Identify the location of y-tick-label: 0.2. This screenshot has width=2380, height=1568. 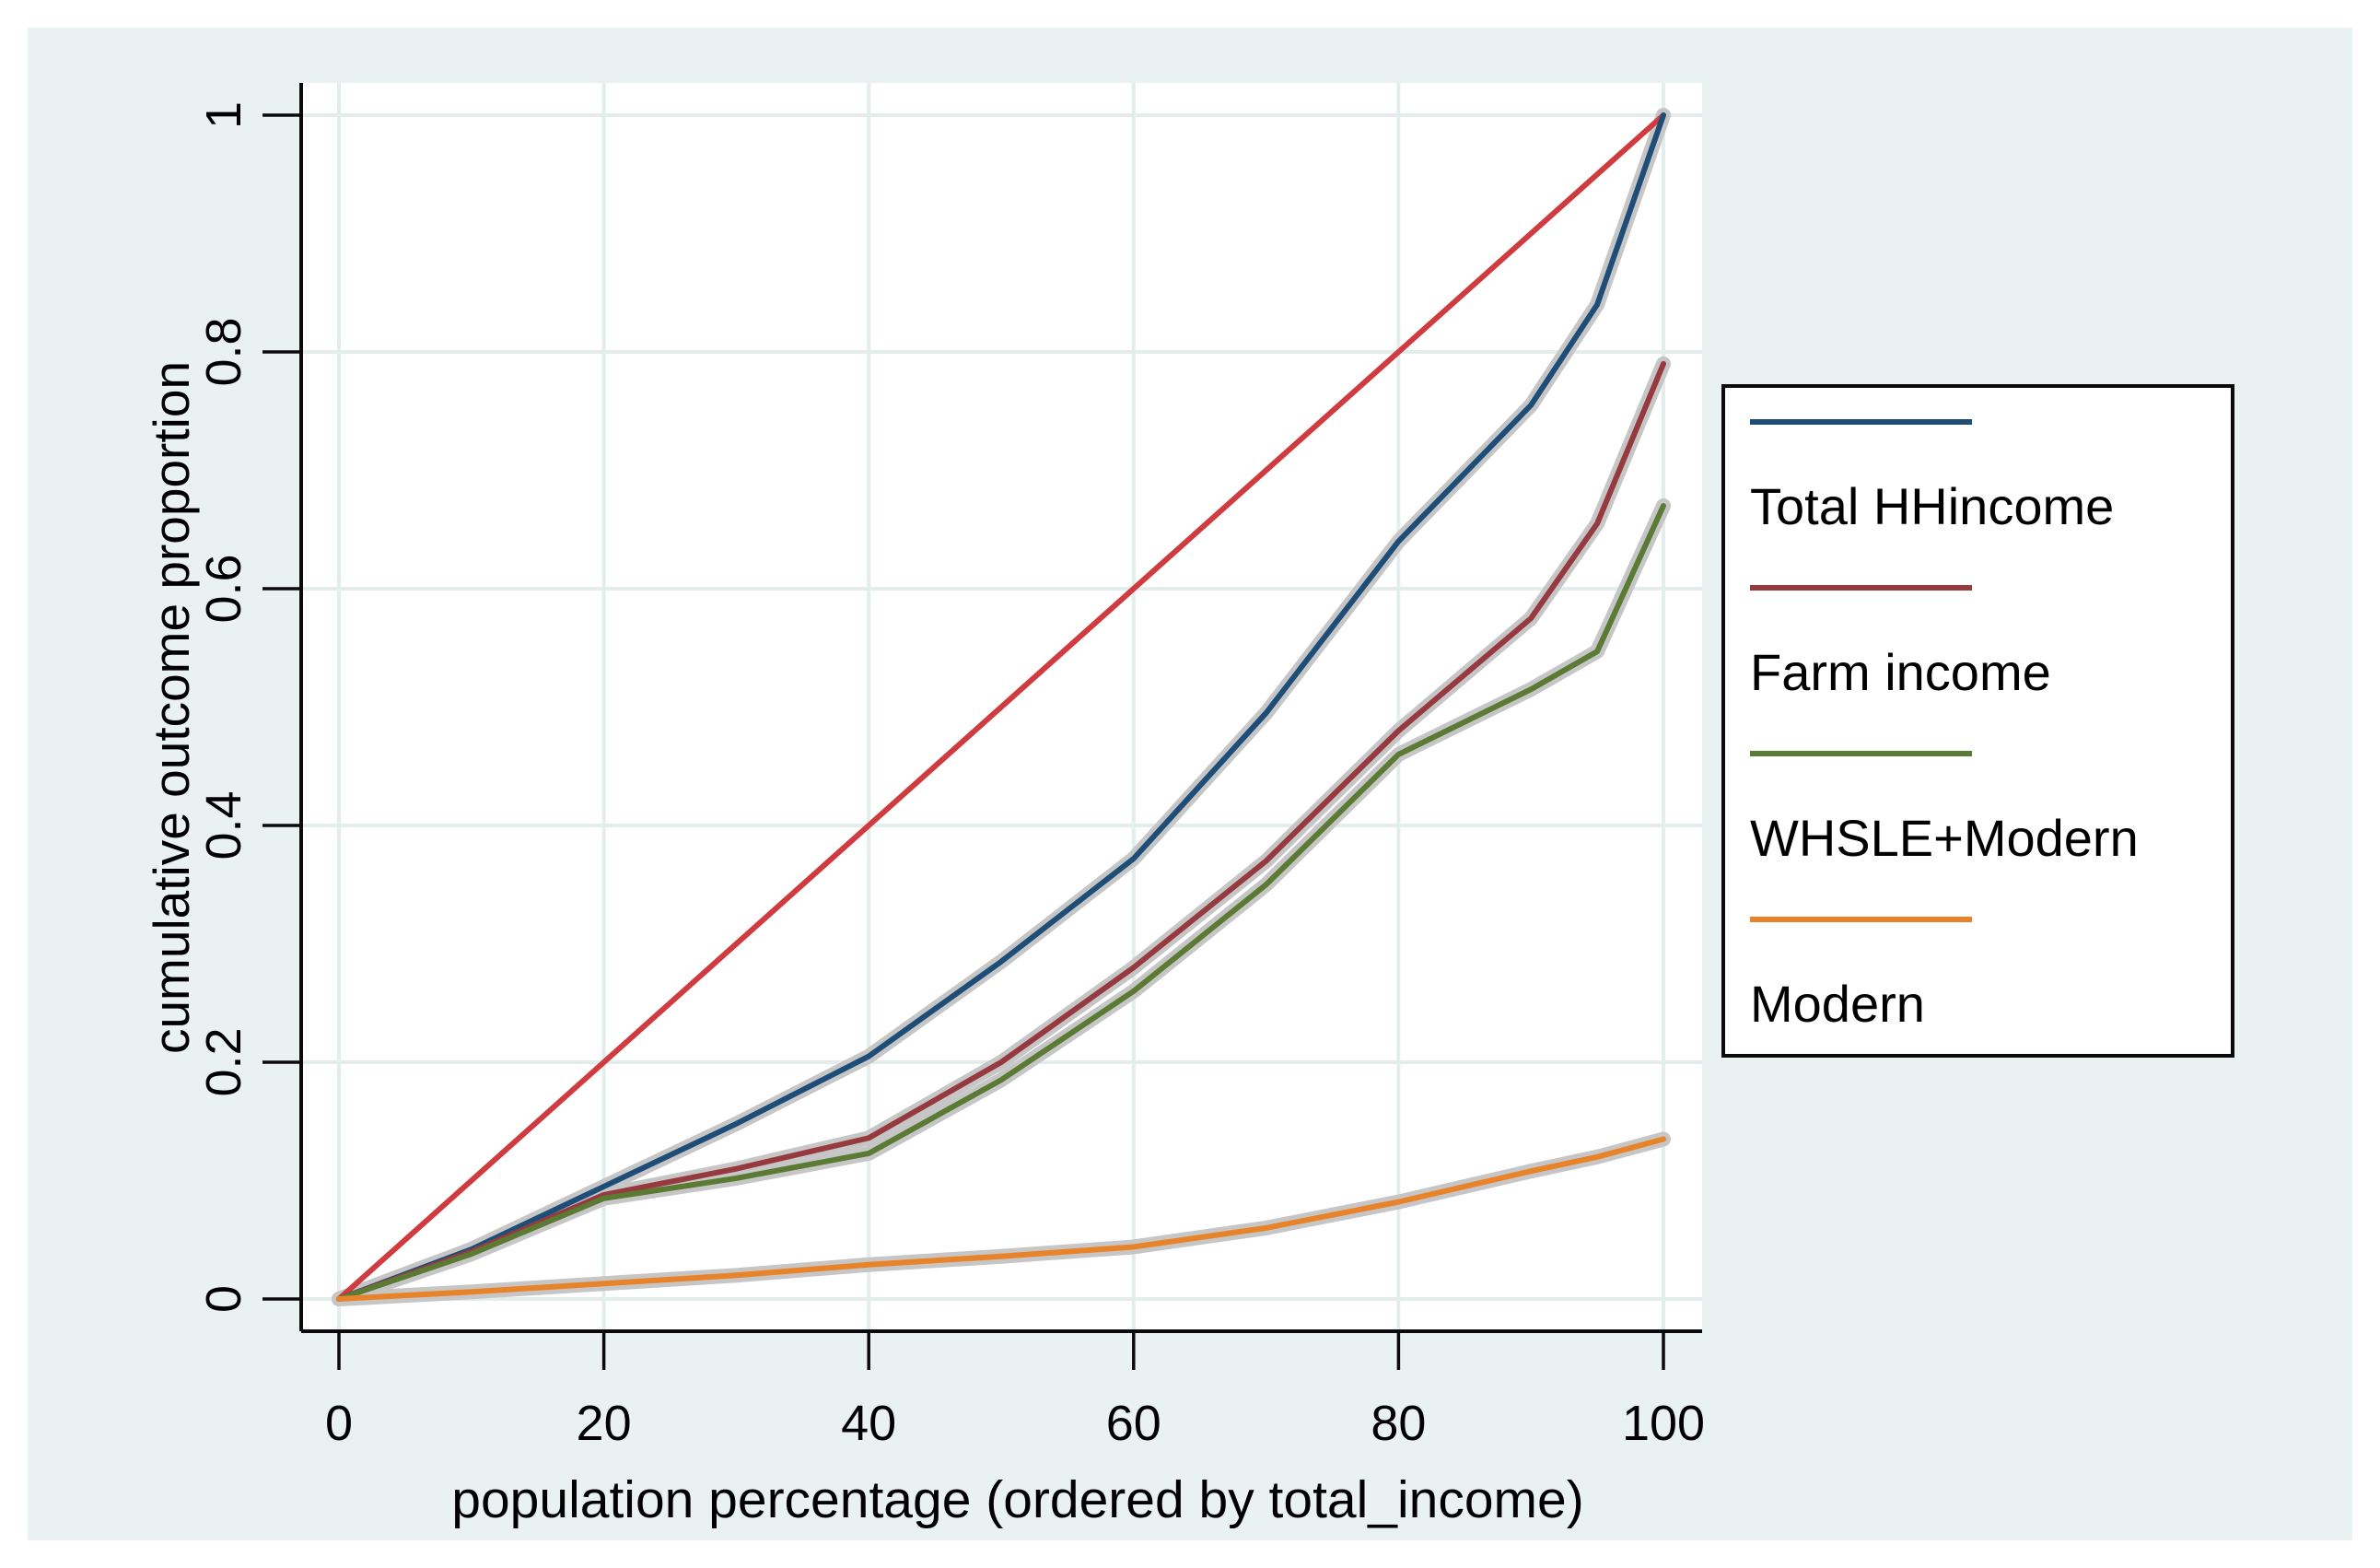
(223, 1062).